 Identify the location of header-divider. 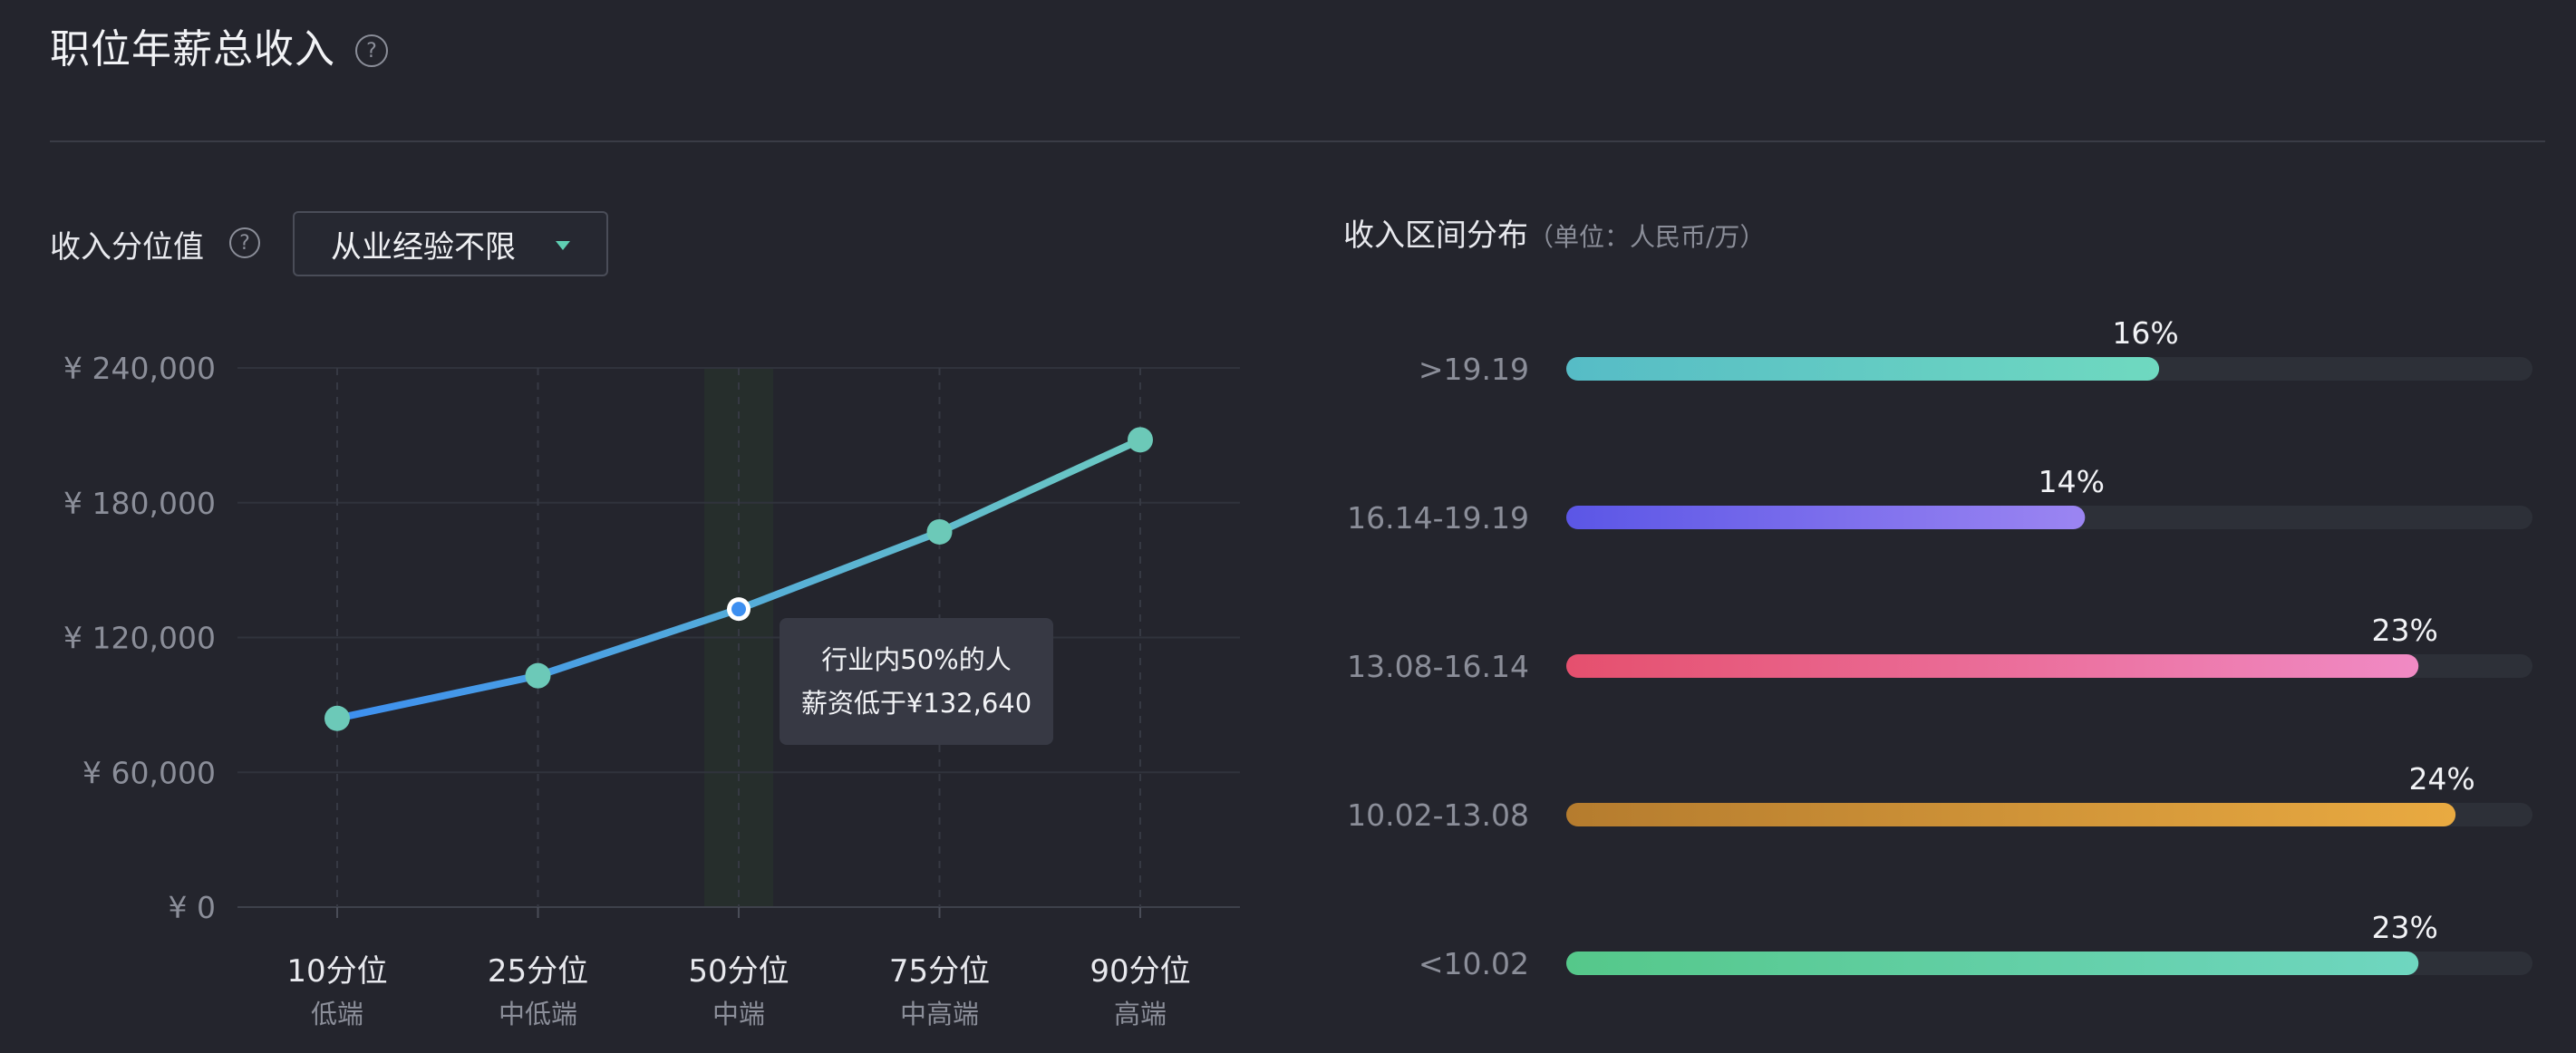
(1297, 141).